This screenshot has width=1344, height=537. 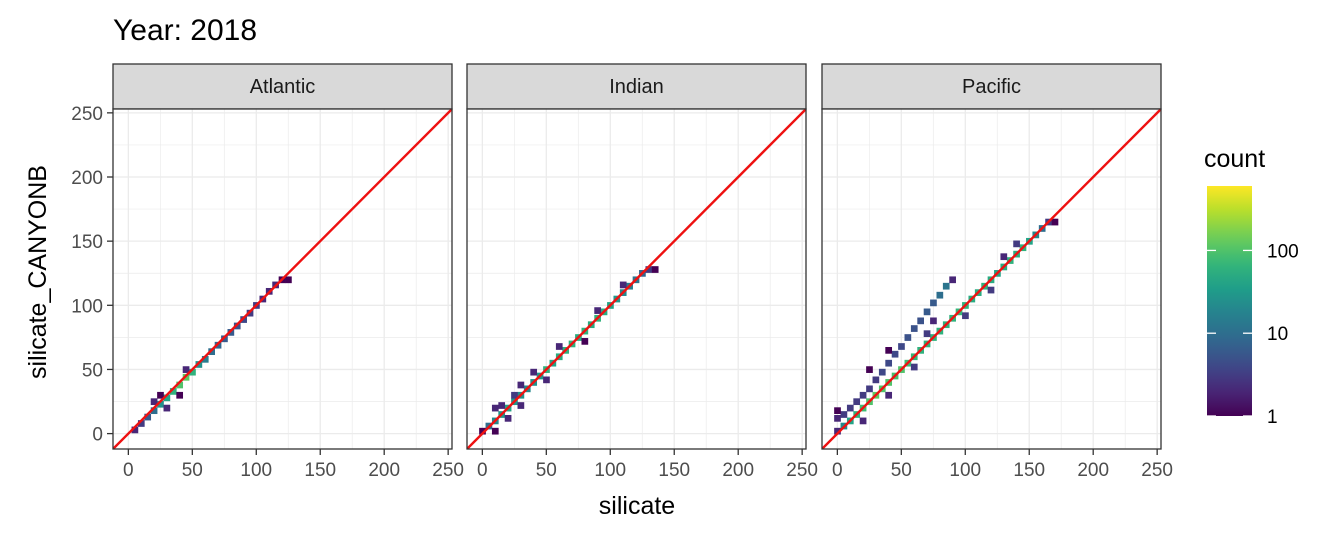 What do you see at coordinates (38, 272) in the screenshot?
I see `y-axis-label: silicate_CANYONB` at bounding box center [38, 272].